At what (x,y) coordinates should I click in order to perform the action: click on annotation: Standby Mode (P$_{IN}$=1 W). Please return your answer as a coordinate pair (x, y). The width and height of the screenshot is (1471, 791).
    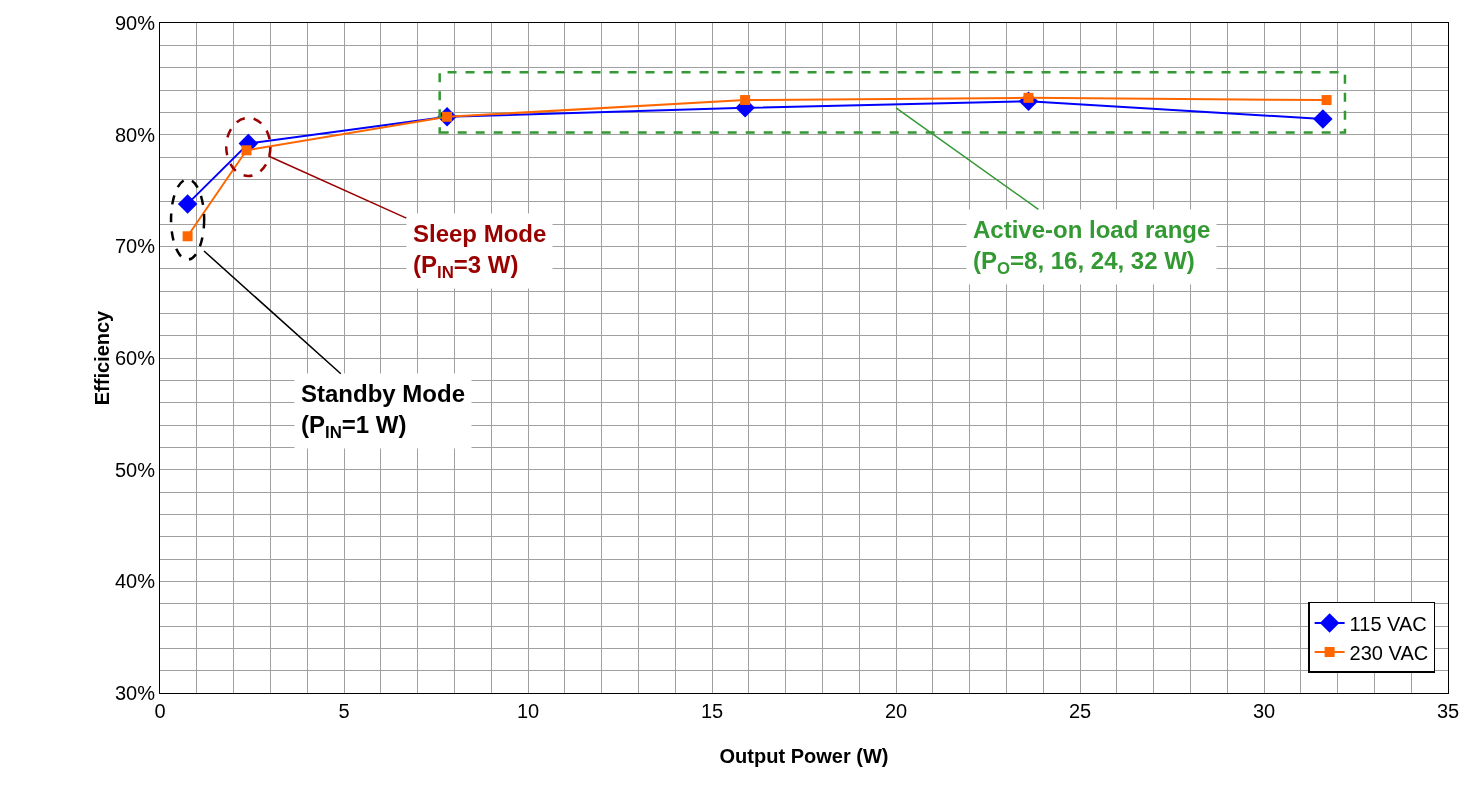
    Looking at the image, I should click on (383, 411).